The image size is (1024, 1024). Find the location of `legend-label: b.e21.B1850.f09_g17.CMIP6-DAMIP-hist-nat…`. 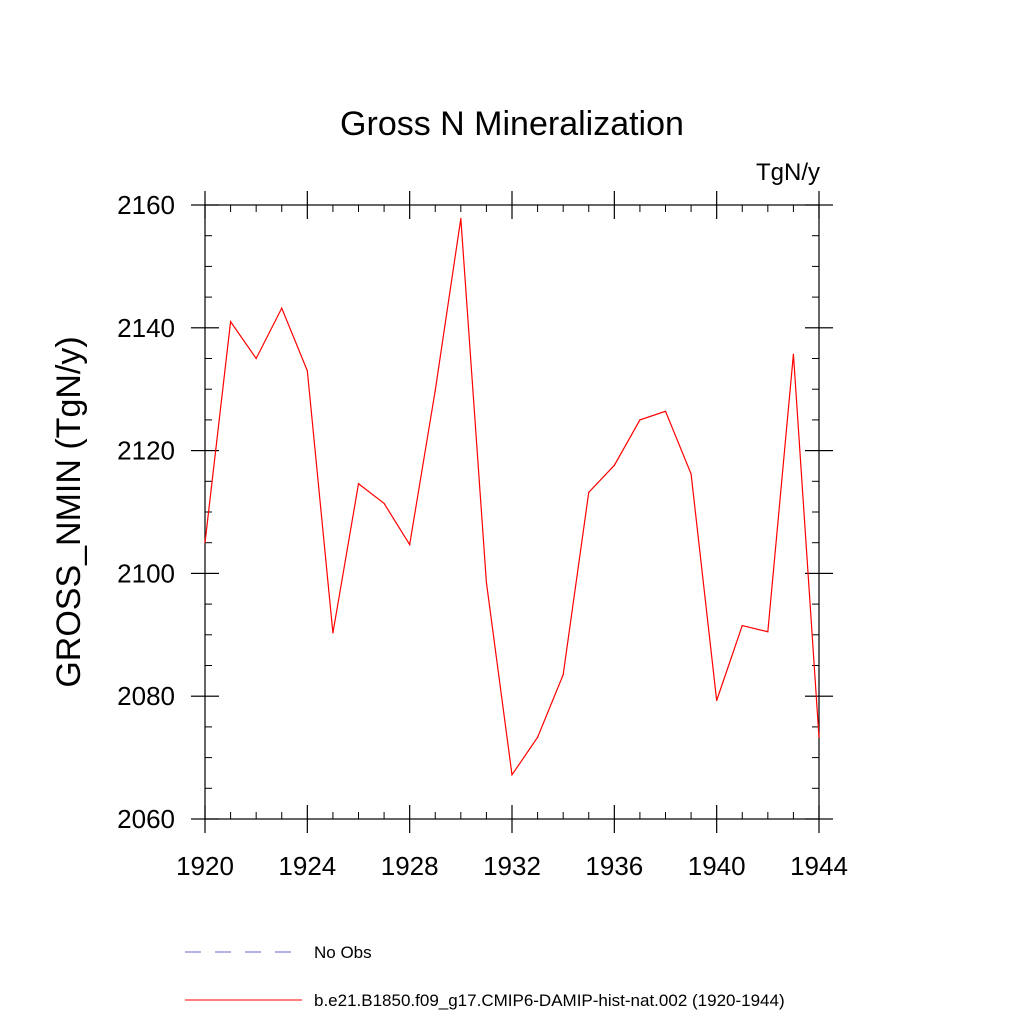

legend-label: b.e21.B1850.f09_g17.CMIP6-DAMIP-hist-nat… is located at coordinates (549, 1000).